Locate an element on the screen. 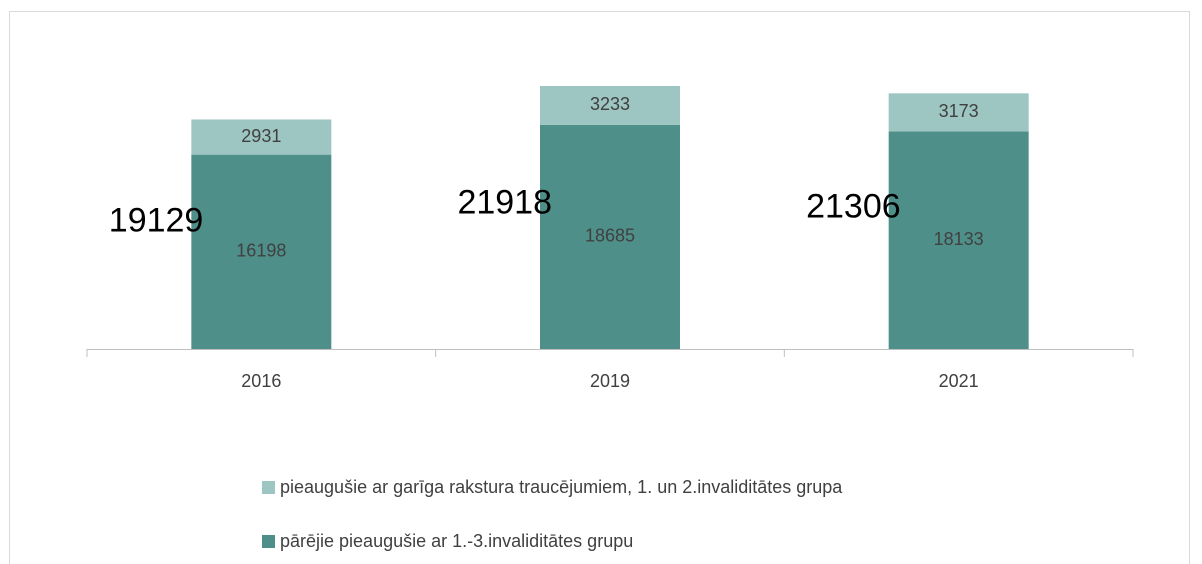 The height and width of the screenshot is (564, 1202). total-label: 21306 is located at coordinates (853, 206).